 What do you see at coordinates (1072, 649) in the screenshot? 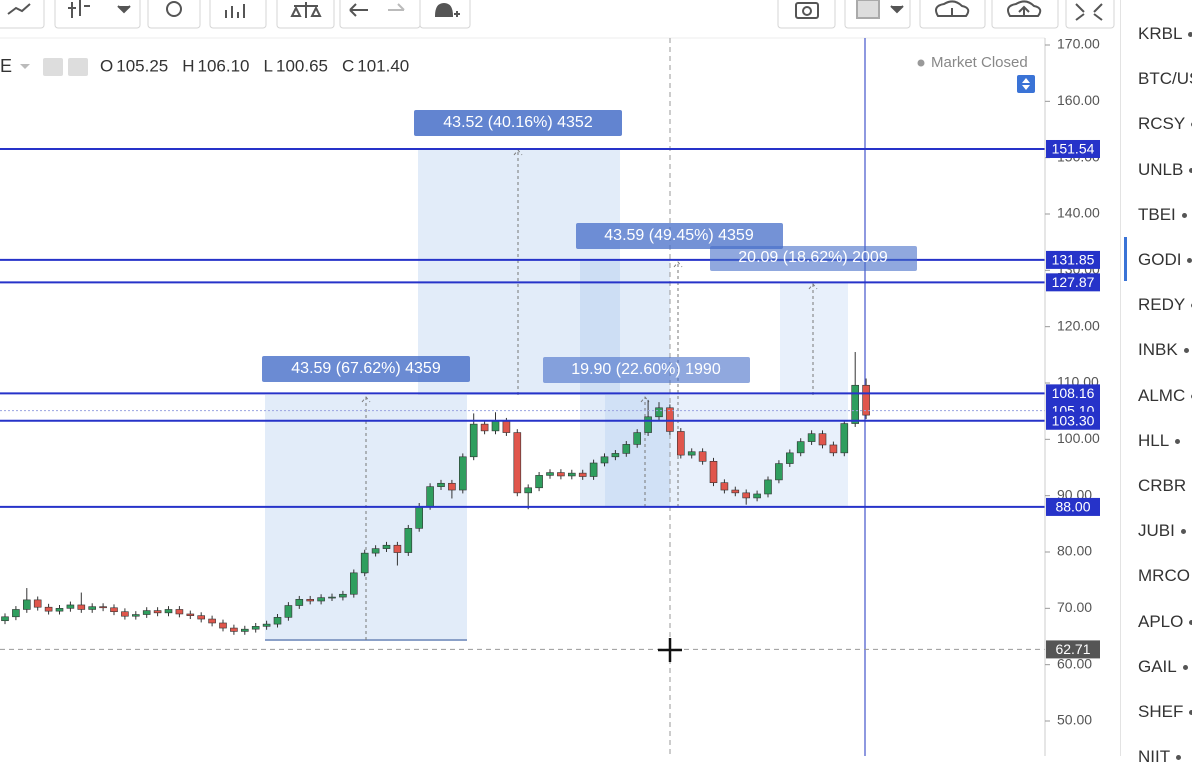
I see `crosshair-label: 62.71` at bounding box center [1072, 649].